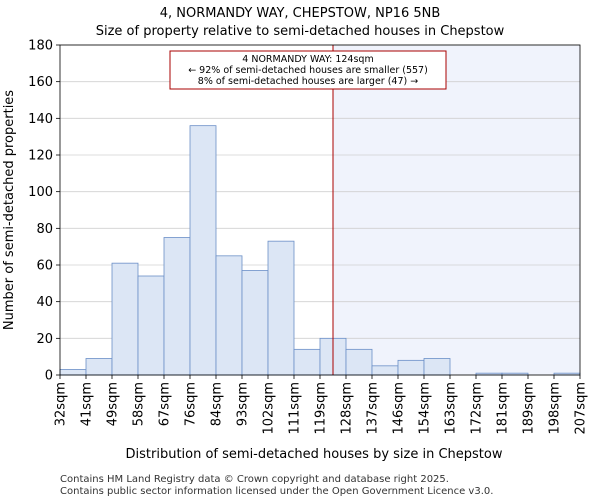 The width and height of the screenshot is (600, 500). Describe the element at coordinates (555, 408) in the screenshot. I see `x-tick-label: 198sqm` at that location.